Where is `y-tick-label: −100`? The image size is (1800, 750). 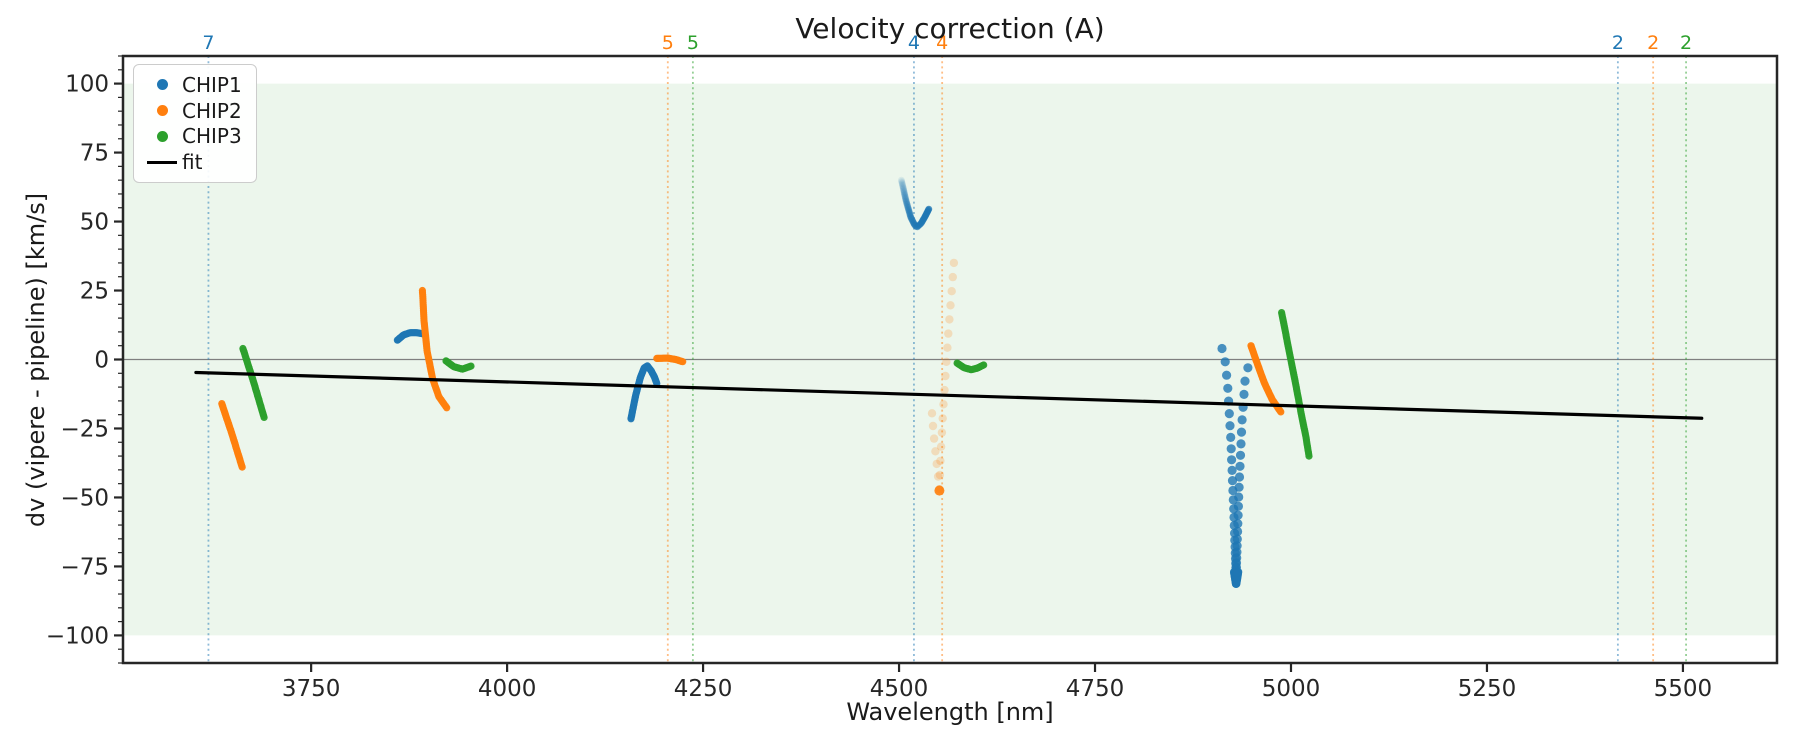 y-tick-label: −100 is located at coordinates (77, 636).